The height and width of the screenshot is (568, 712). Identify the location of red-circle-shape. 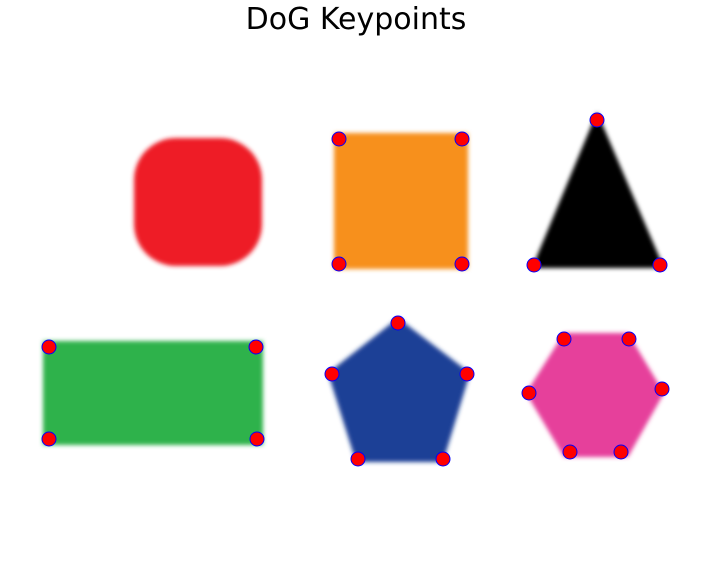
(198, 202).